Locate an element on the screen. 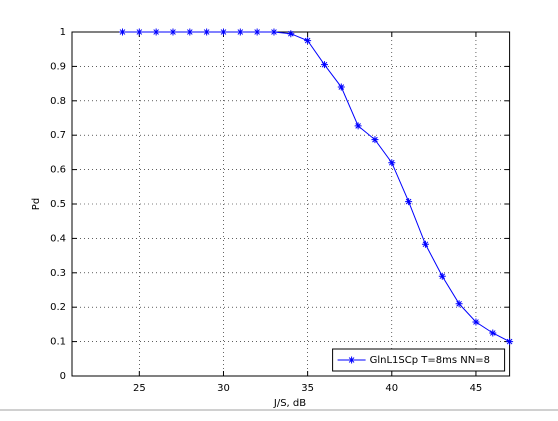  legend-marker is located at coordinates (352, 360).